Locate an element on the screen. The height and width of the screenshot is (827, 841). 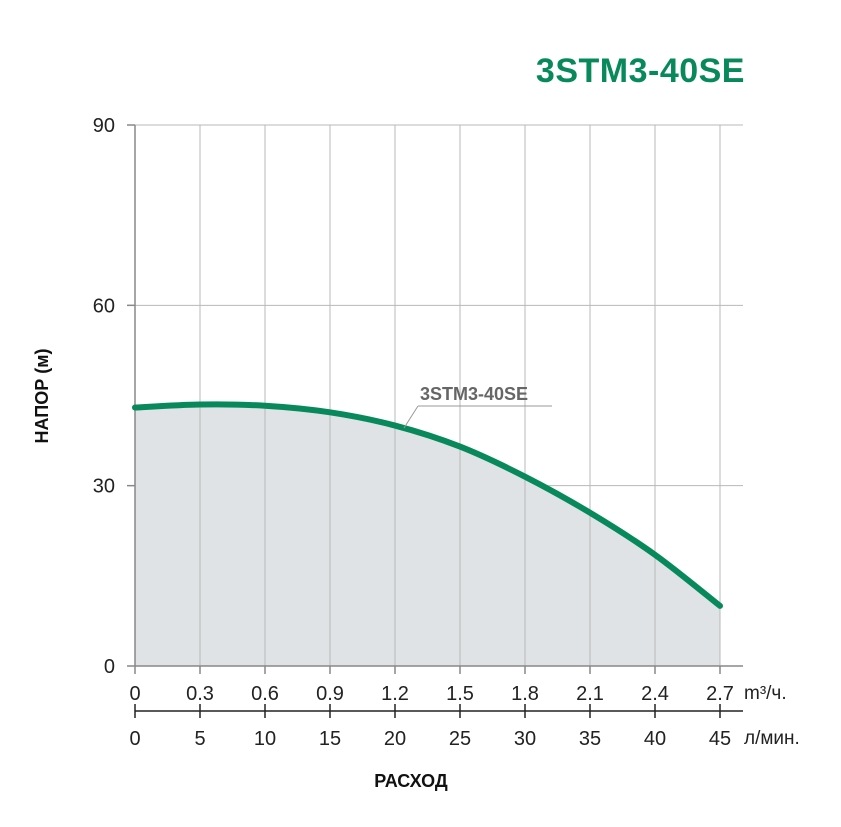
x-tick-label: 30 is located at coordinates (525, 739).